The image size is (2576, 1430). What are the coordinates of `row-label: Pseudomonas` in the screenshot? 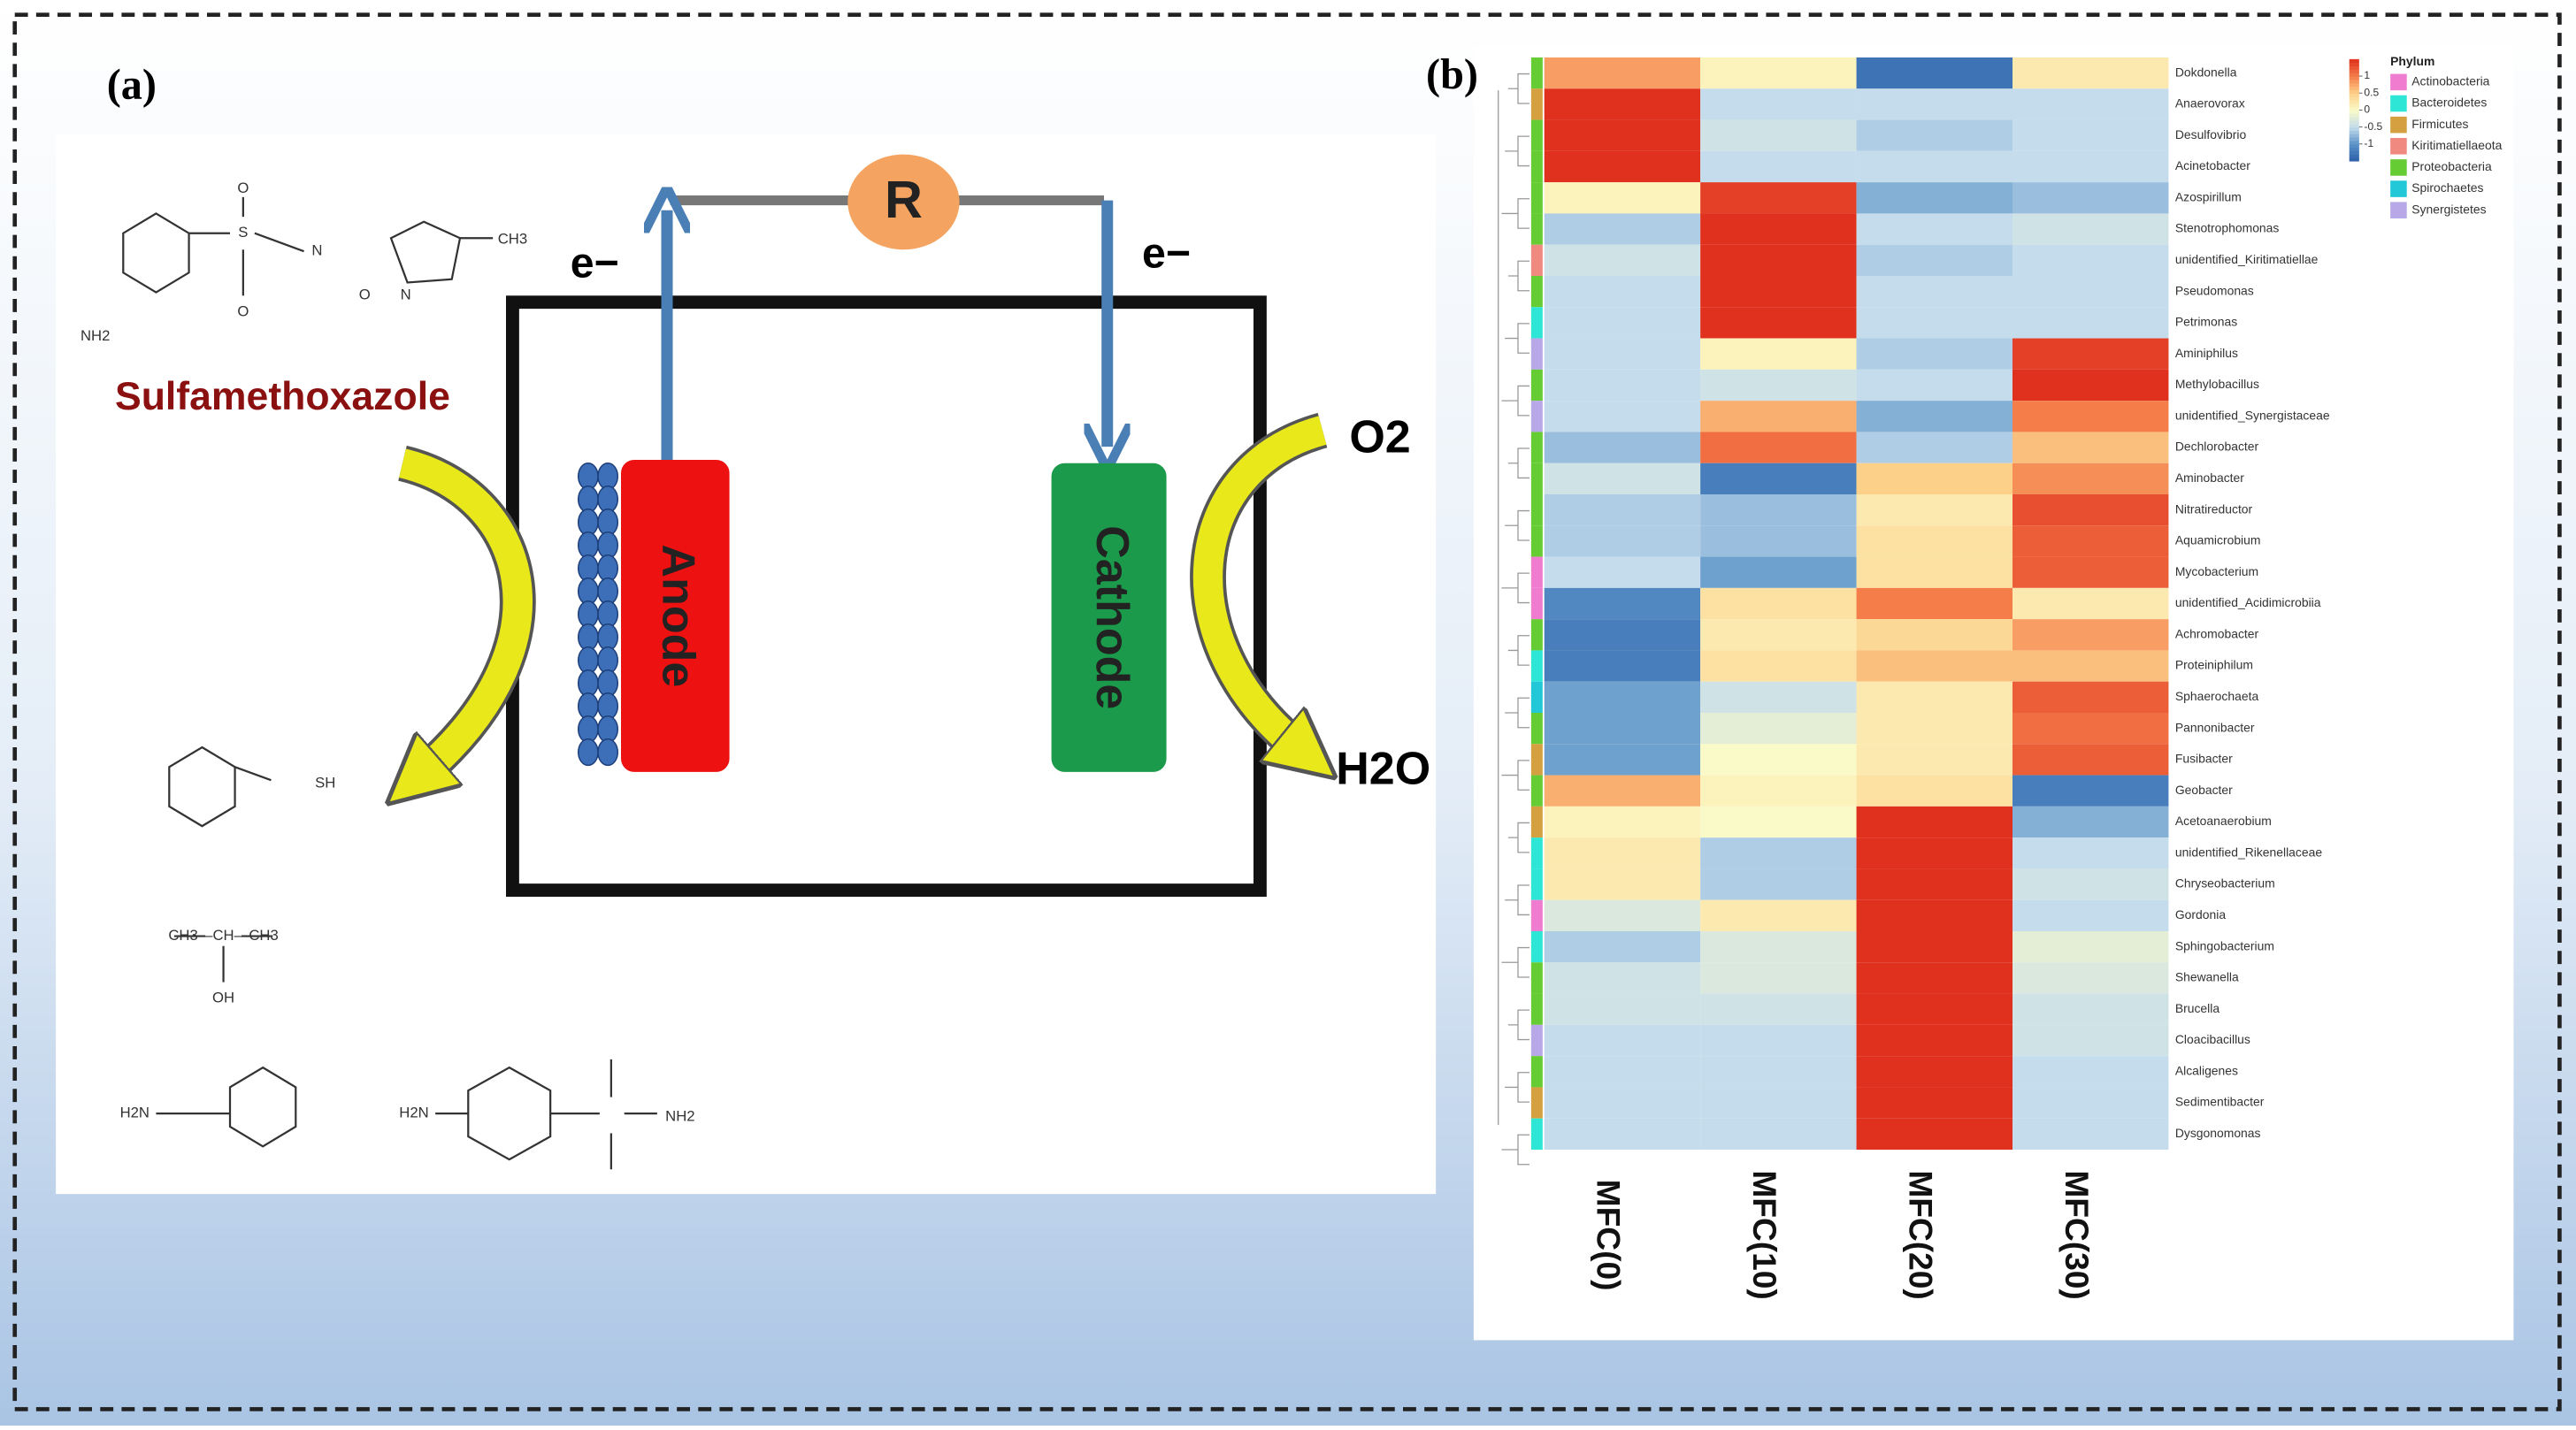 It's located at (2214, 290).